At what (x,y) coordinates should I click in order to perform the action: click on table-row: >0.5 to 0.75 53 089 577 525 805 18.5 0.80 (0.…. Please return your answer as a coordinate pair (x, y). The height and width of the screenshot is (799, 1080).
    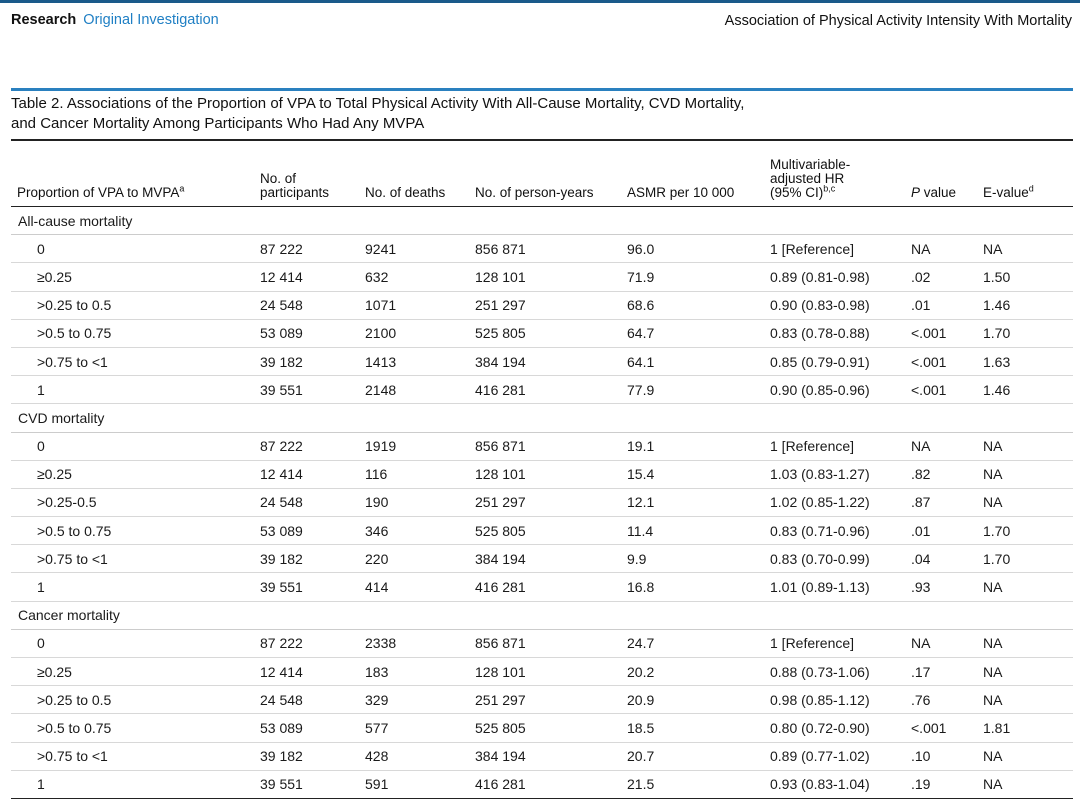
    Looking at the image, I should click on (542, 728).